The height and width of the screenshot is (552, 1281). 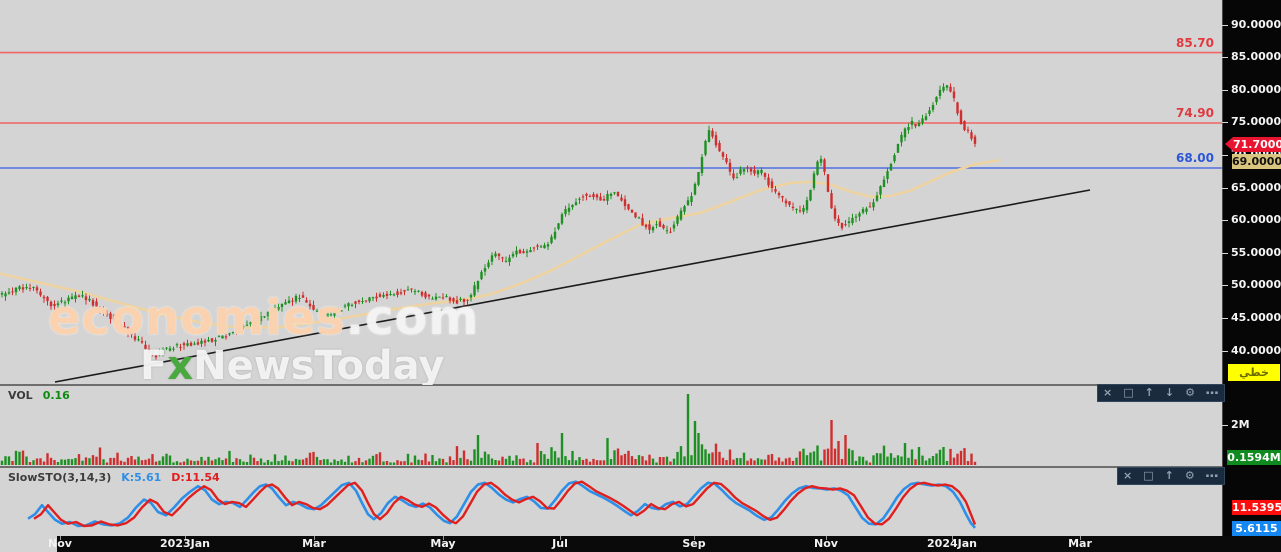 What do you see at coordinates (1195, 113) in the screenshot?
I see `level-label-74.90: 74.90` at bounding box center [1195, 113].